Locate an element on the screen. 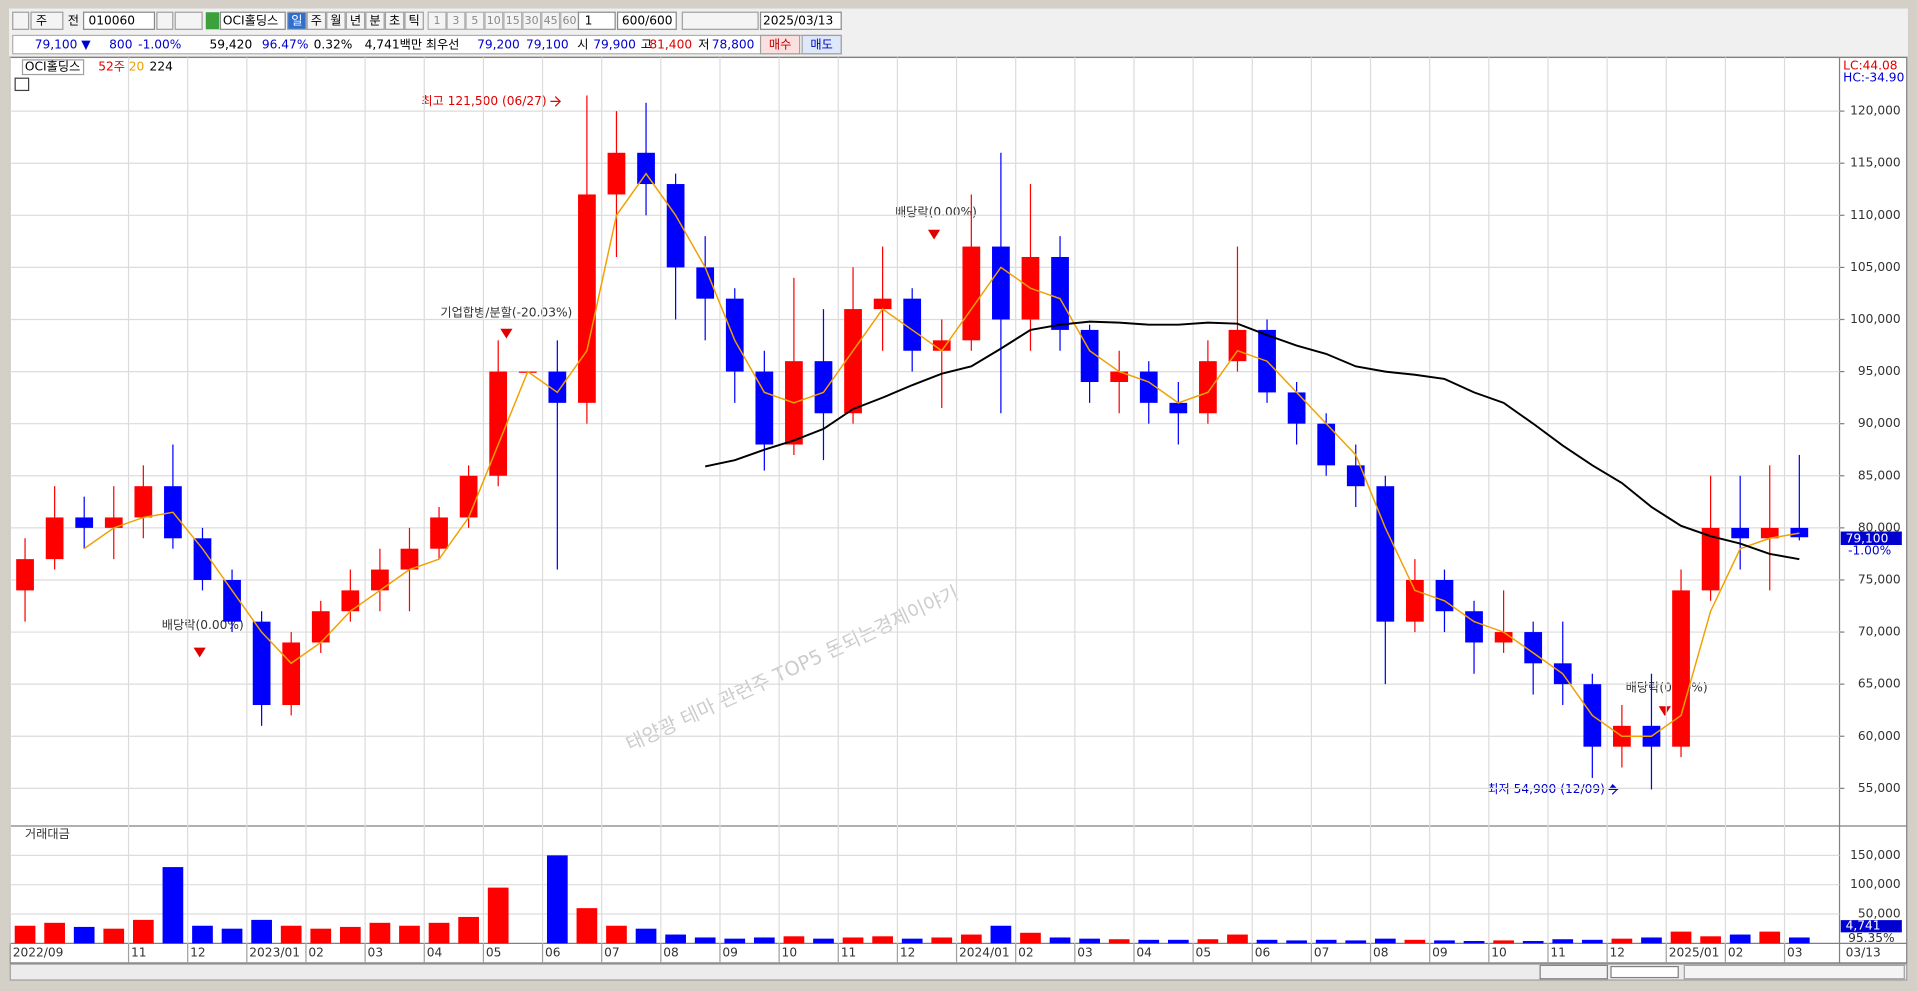 This screenshot has width=1917, height=991. y-tick-label: 80,000 is located at coordinates (1879, 527).